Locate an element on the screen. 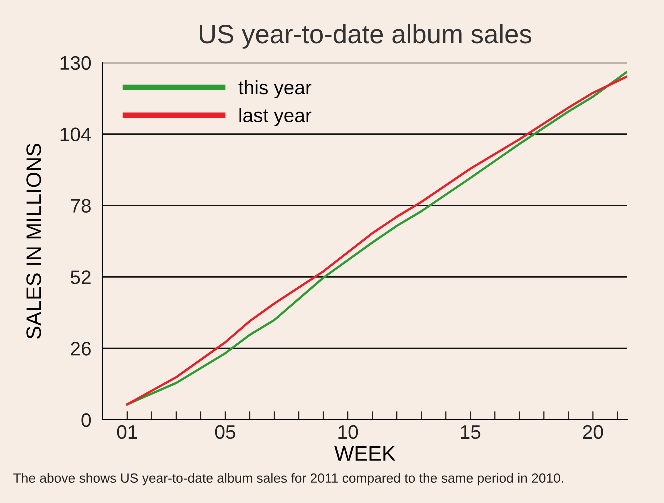 This screenshot has height=503, width=664. y-tick-label: 130 is located at coordinates (76, 63).